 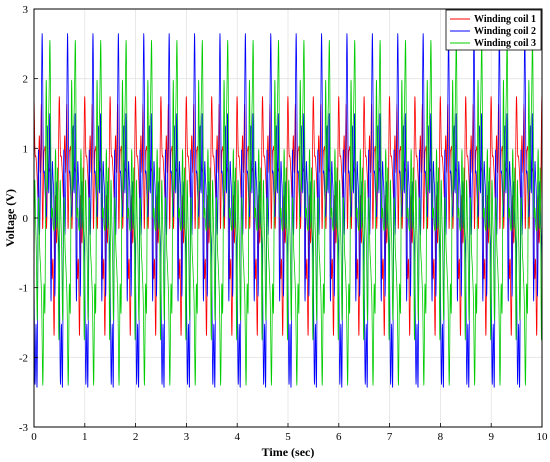 I want to click on y-tick-label: 0, so click(x=26, y=219).